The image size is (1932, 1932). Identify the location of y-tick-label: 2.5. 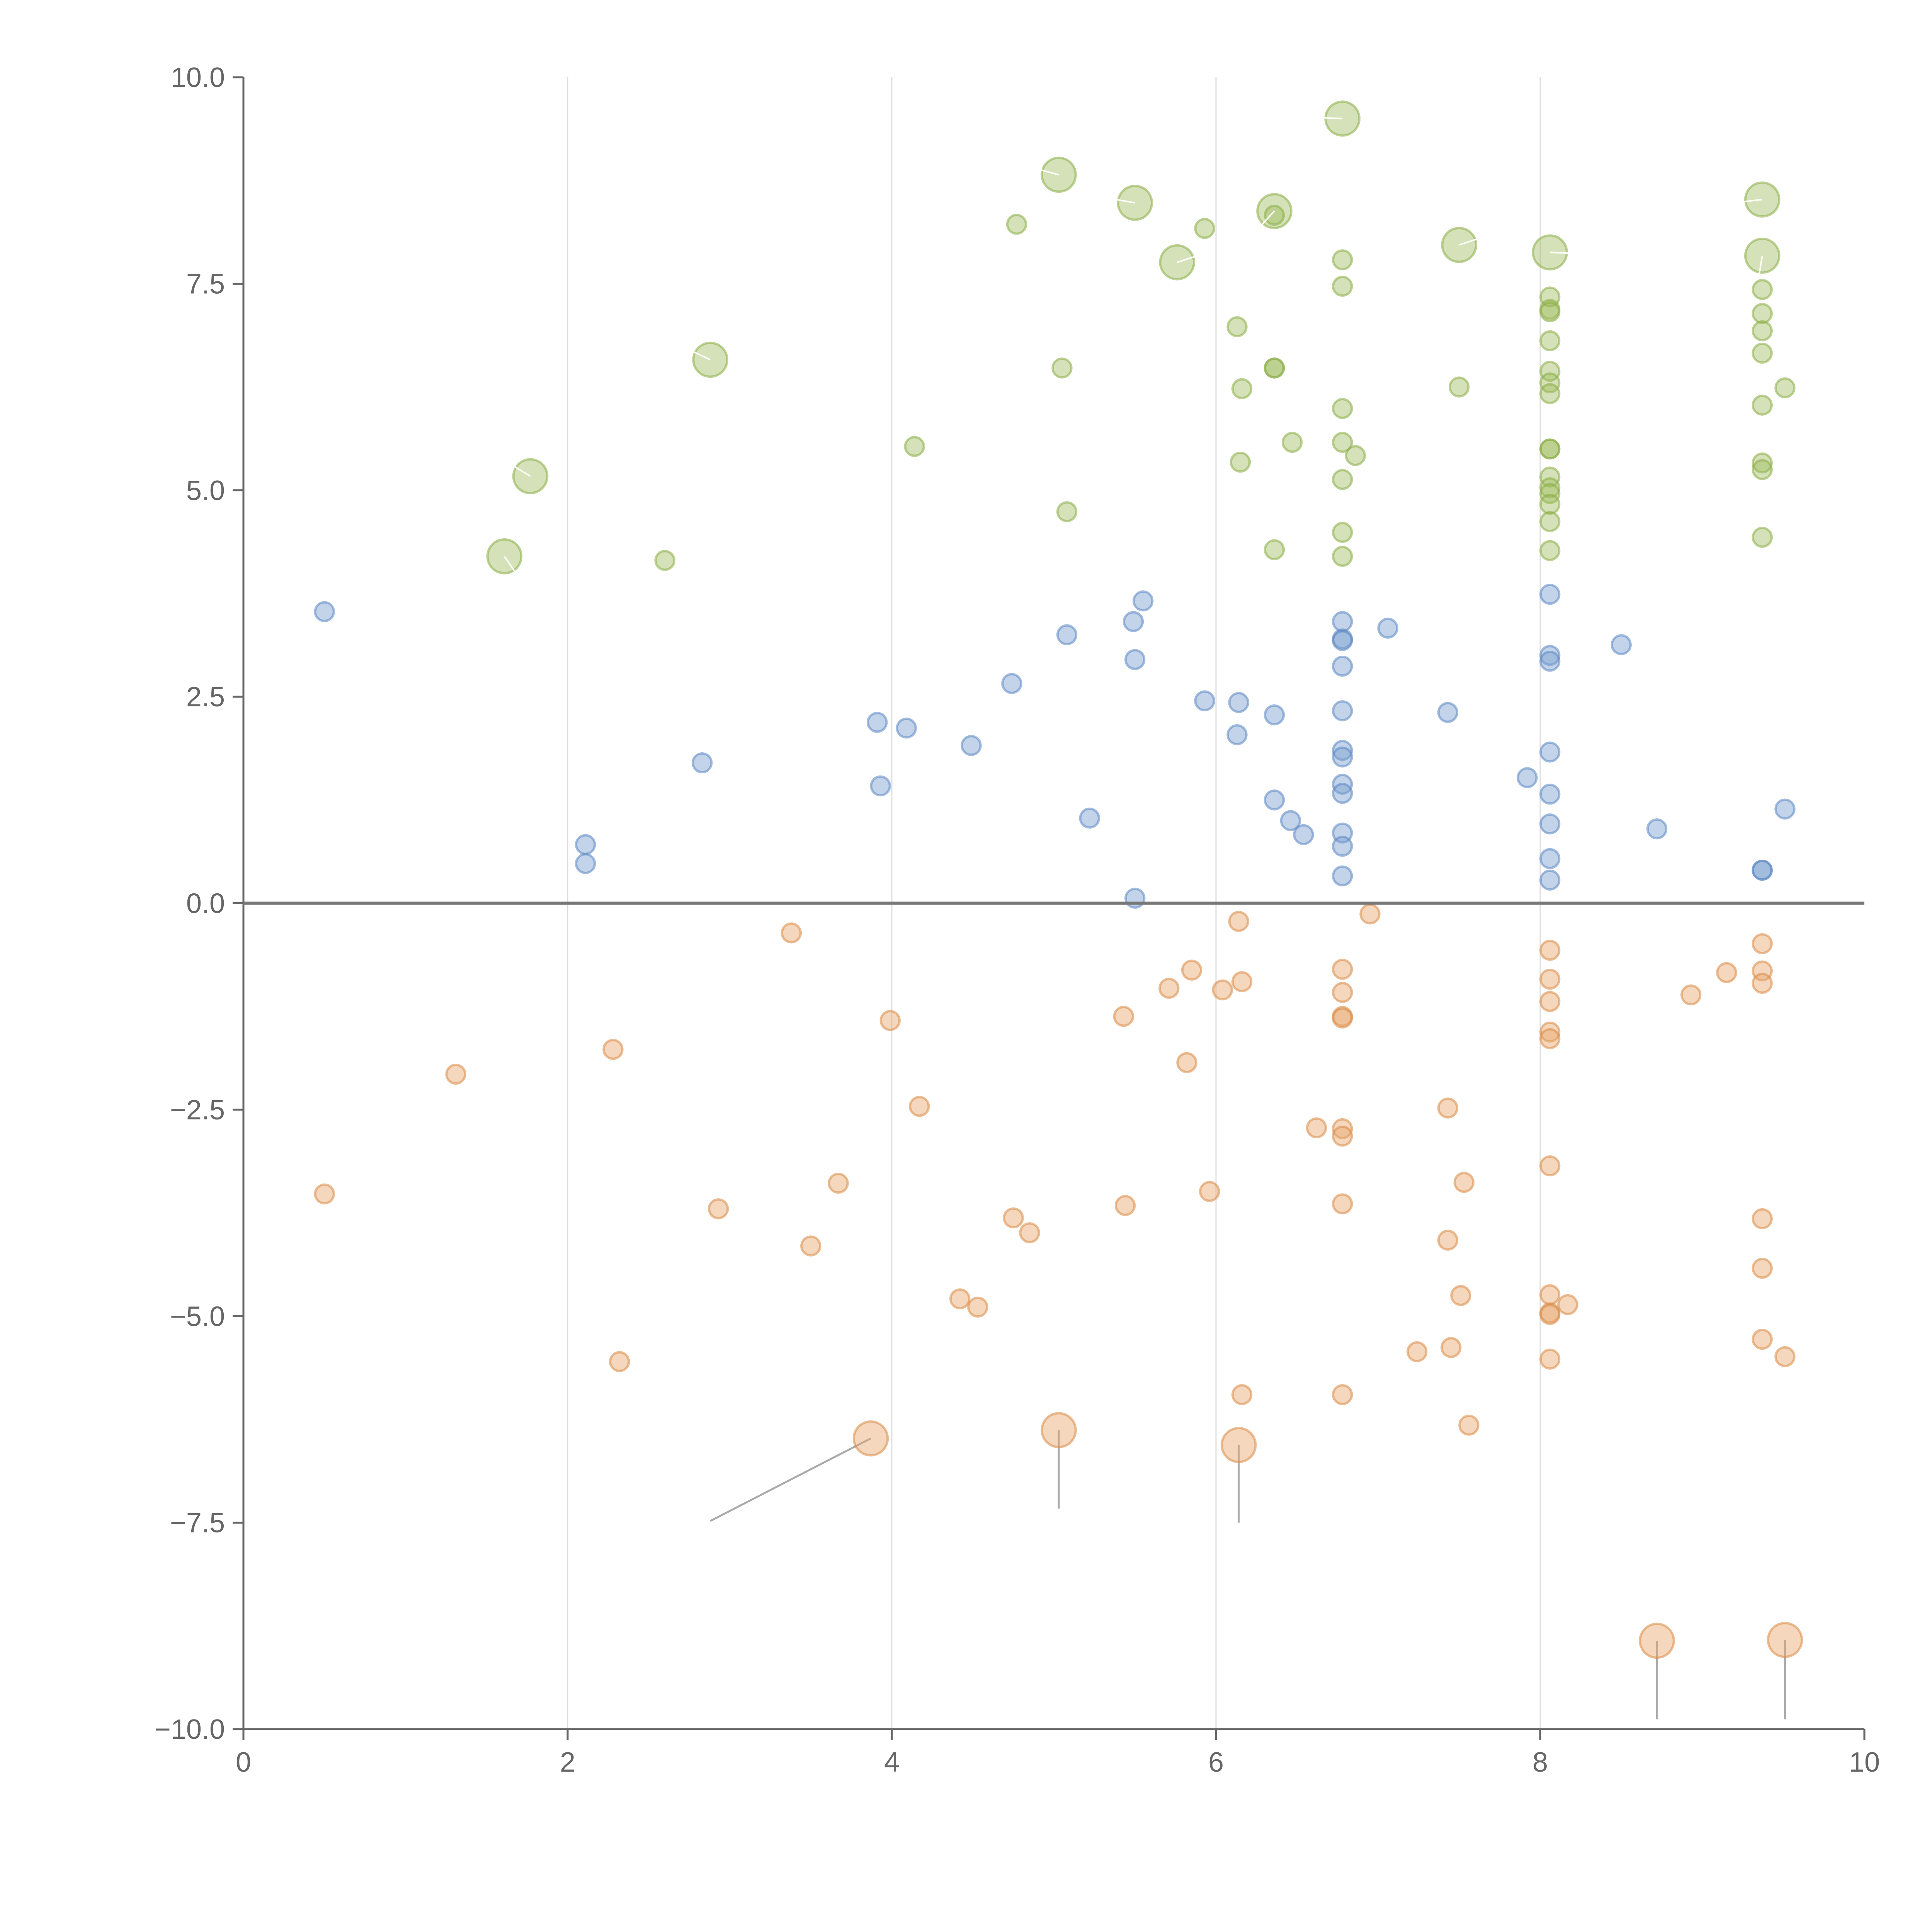
(205, 698).